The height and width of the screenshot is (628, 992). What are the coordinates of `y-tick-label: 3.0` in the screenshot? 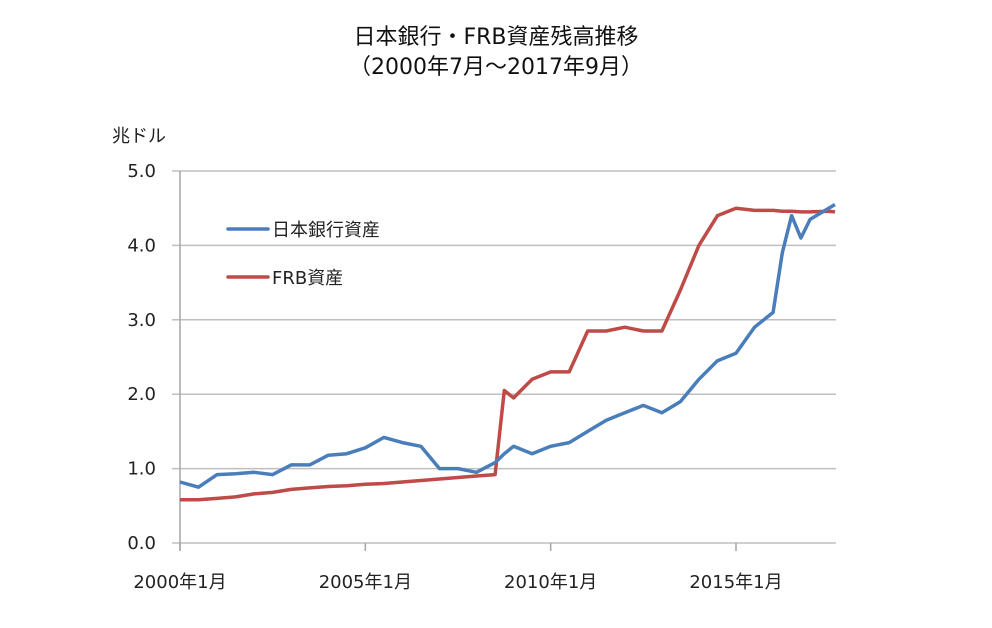 It's located at (141, 320).